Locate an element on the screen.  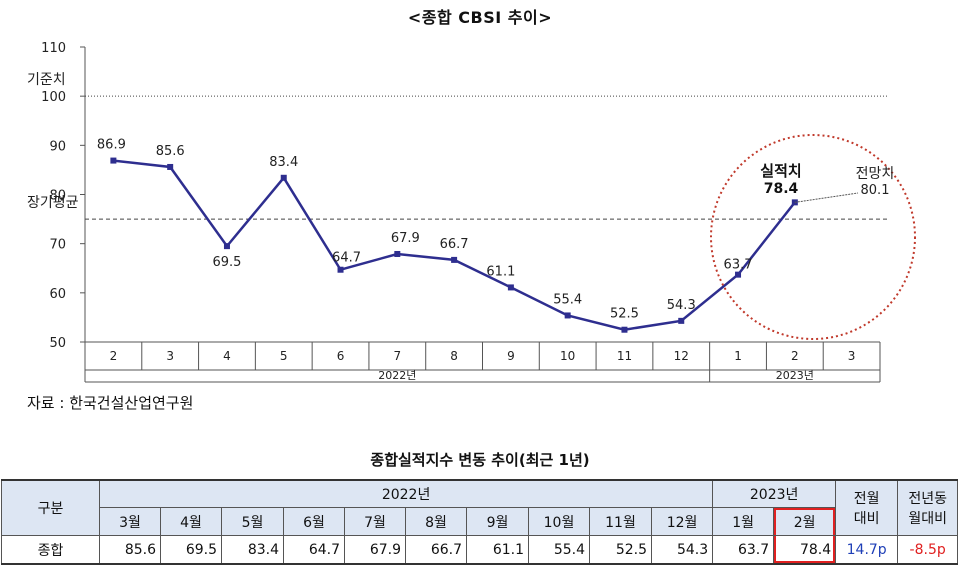
month-header: 3월 is located at coordinates (130, 521).